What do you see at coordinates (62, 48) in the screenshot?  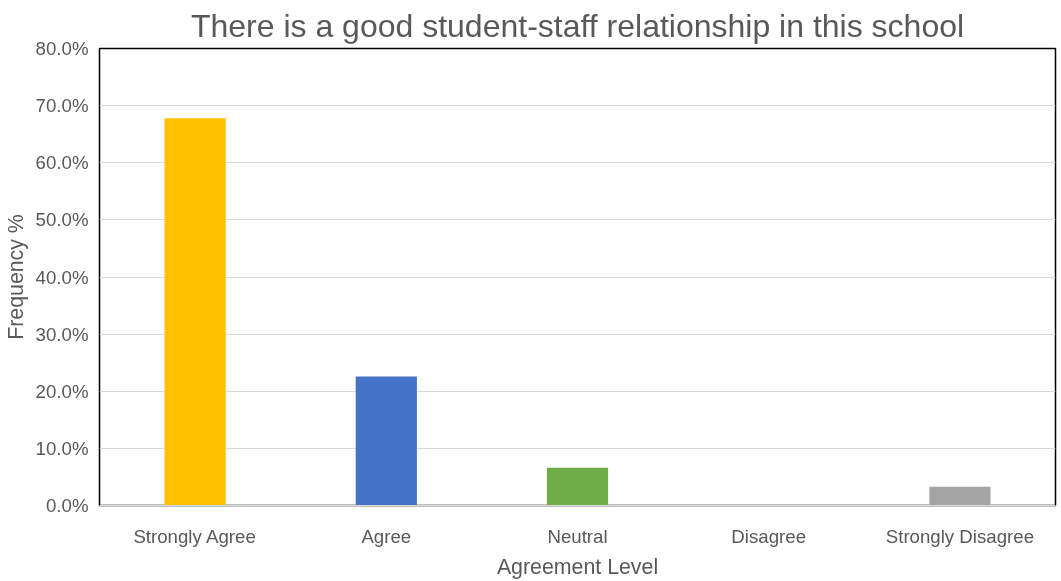 I see `y-tick-label: 80.0%` at bounding box center [62, 48].